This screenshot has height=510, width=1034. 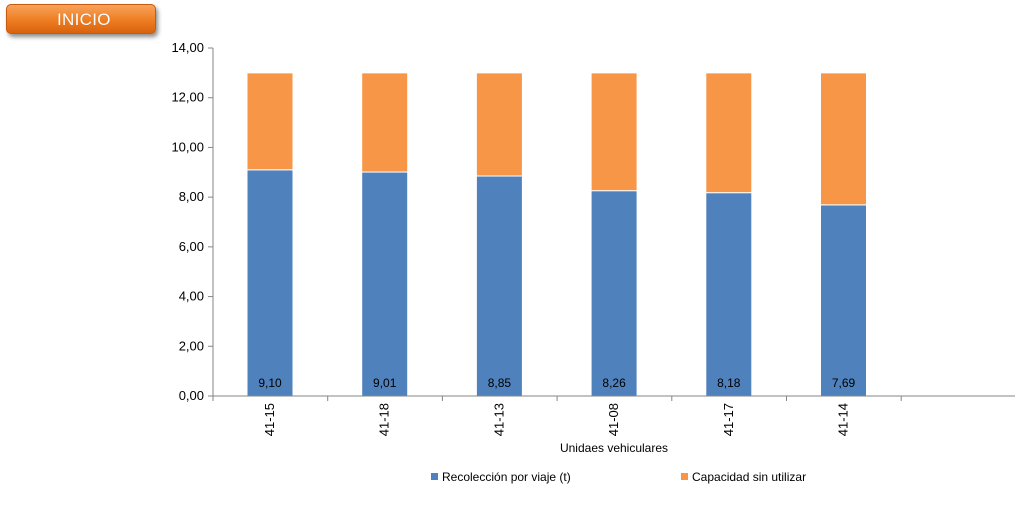 I want to click on data-label: 8,85, so click(x=500, y=383).